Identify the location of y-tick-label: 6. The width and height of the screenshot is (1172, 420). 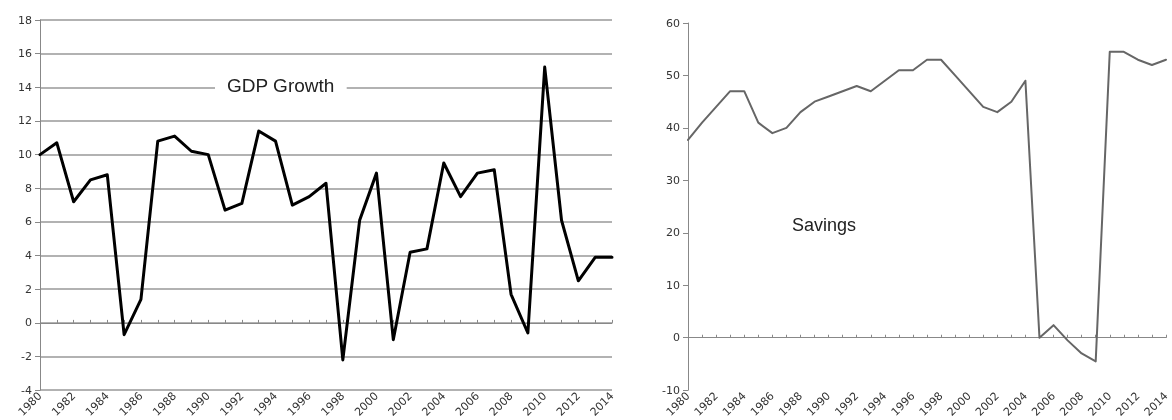
(28, 222).